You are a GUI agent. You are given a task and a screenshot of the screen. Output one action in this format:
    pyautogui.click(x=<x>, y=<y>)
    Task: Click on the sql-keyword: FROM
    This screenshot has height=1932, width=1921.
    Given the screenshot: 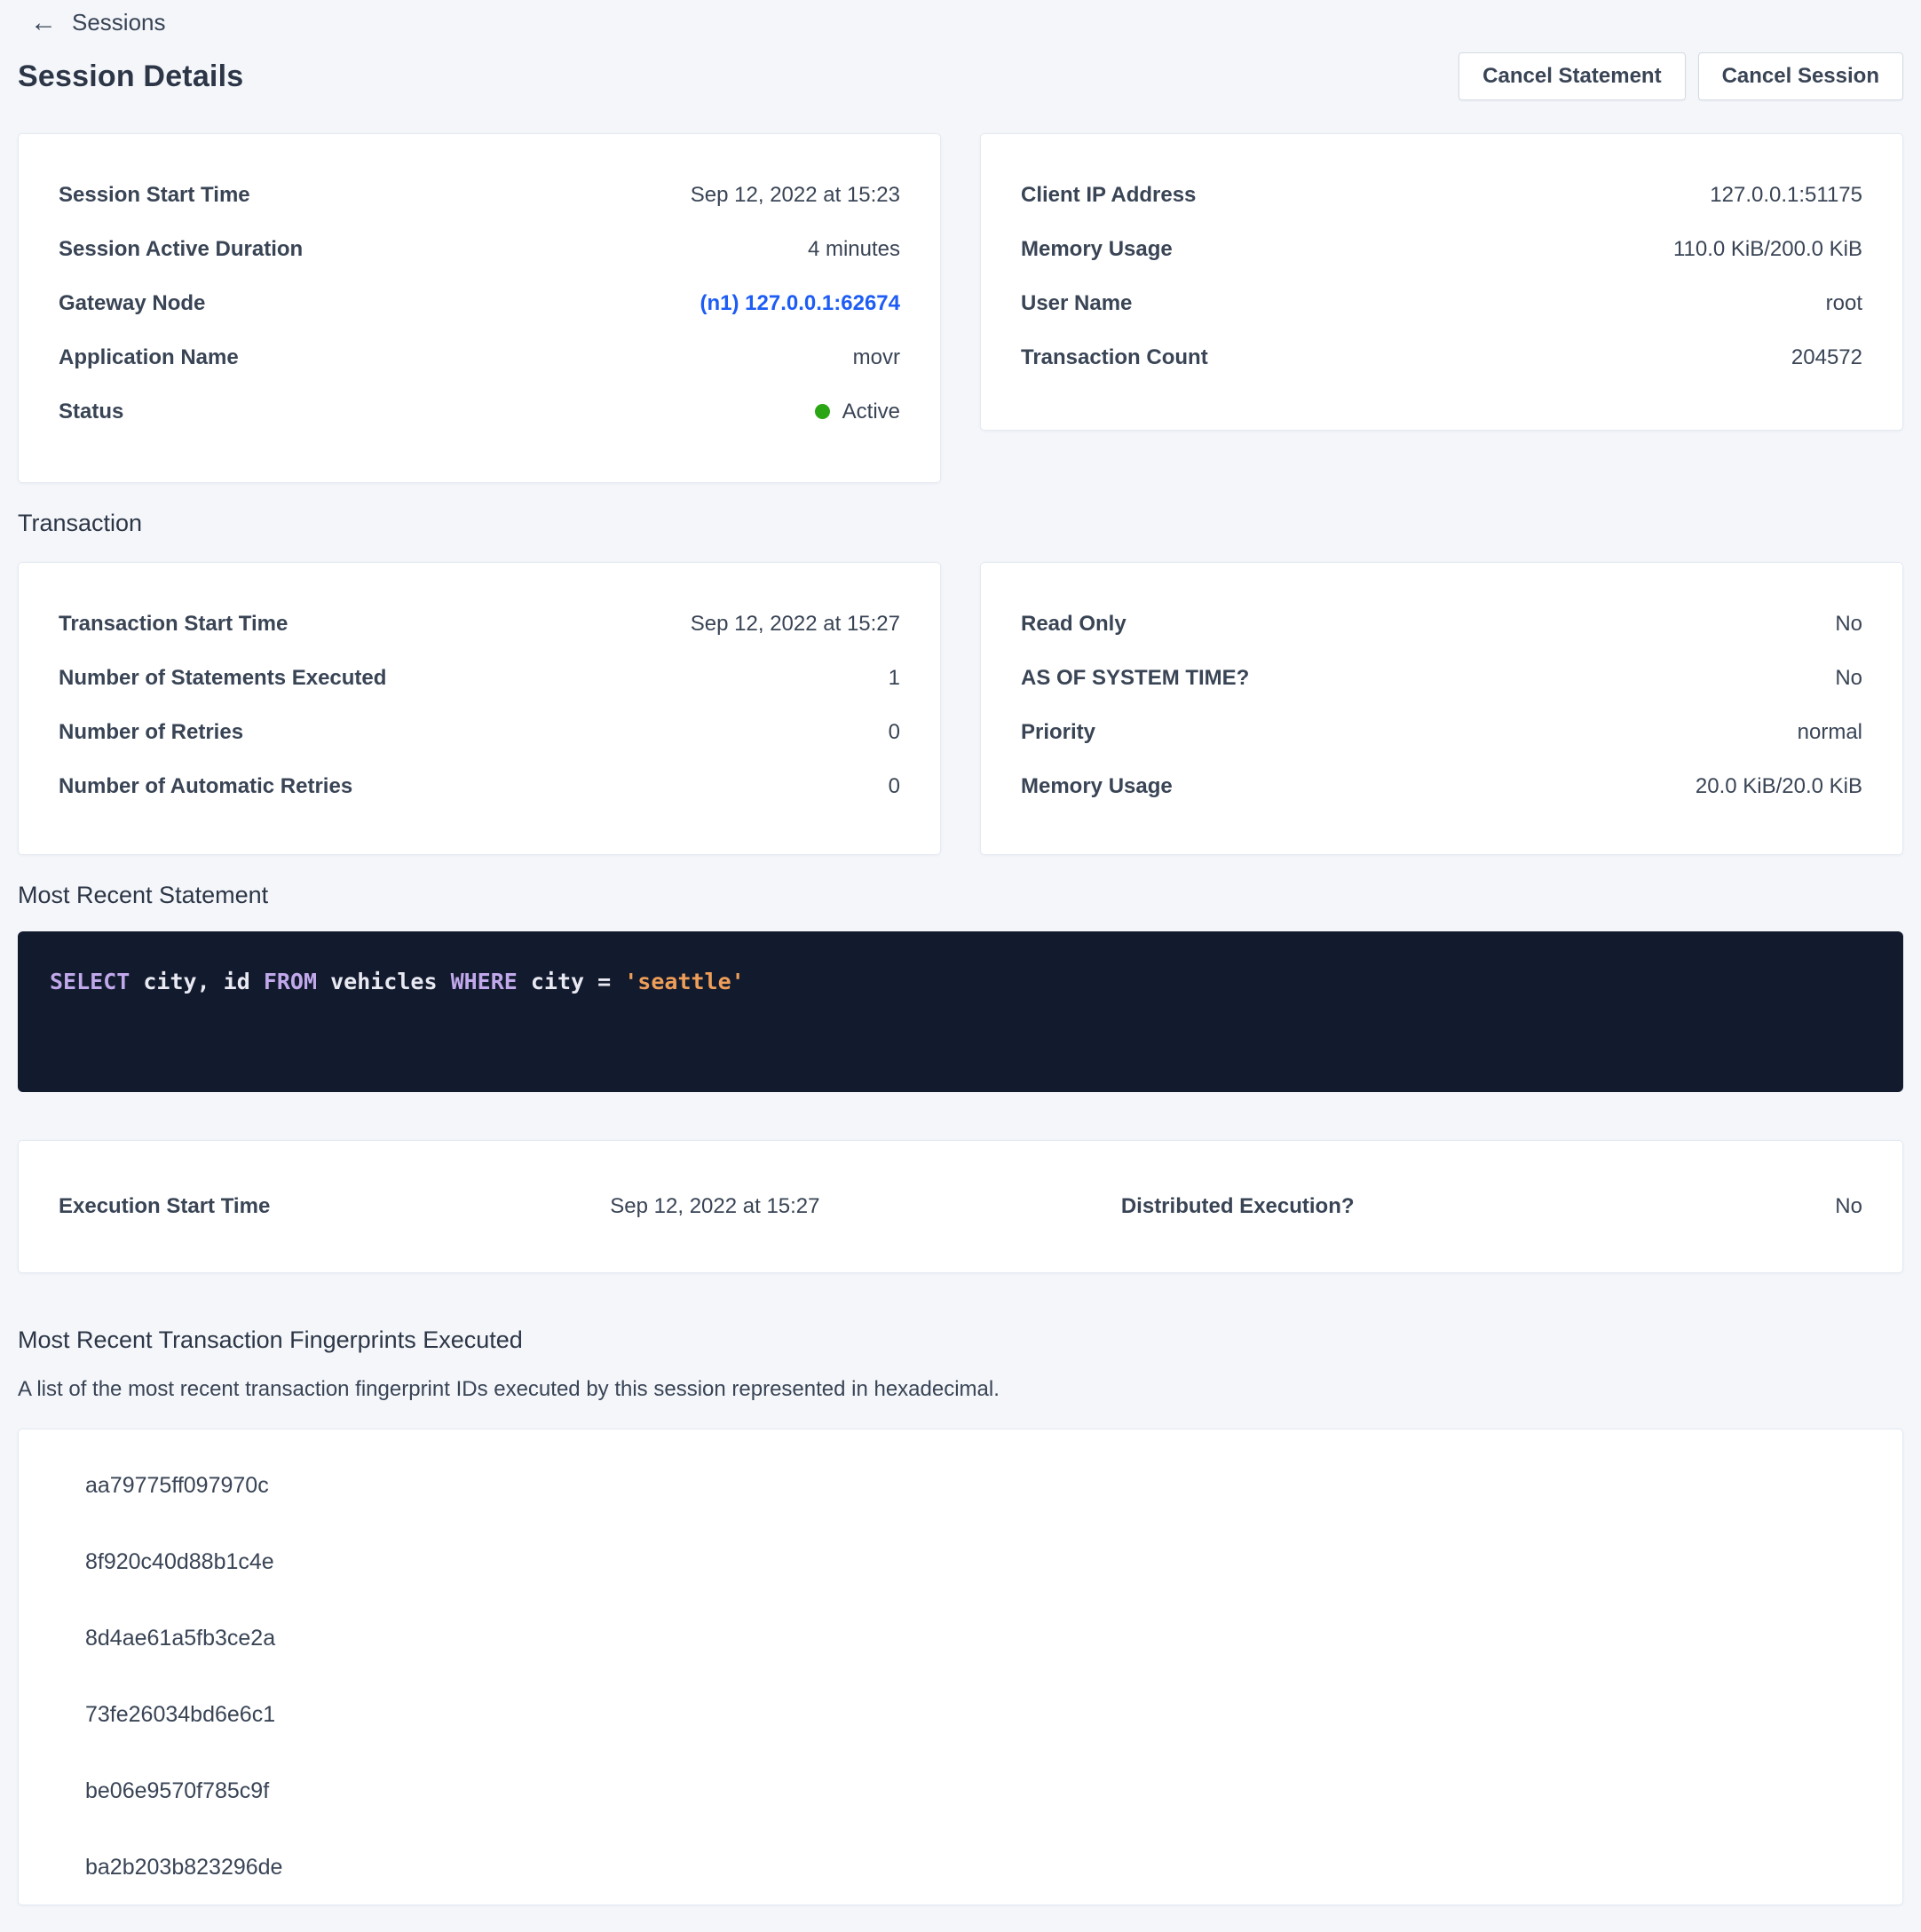 What is the action you would take?
    pyautogui.click(x=290, y=981)
    